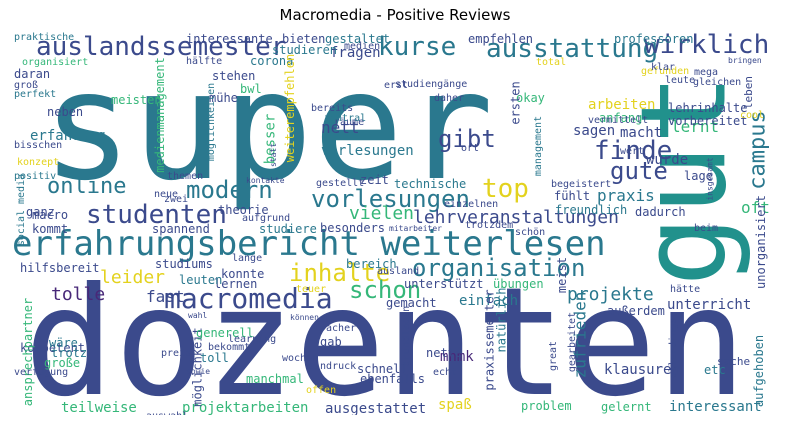 The width and height of the screenshot is (790, 427). Describe the element at coordinates (362, 46) in the screenshot. I see `cloud-word: medien` at that location.